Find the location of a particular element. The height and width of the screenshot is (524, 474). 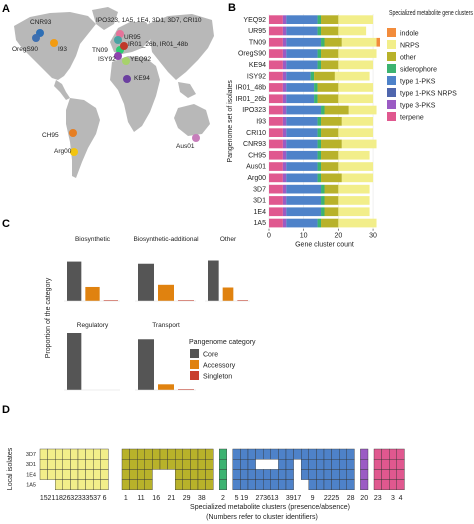

map-label: Arg00 is located at coordinates (63, 151).